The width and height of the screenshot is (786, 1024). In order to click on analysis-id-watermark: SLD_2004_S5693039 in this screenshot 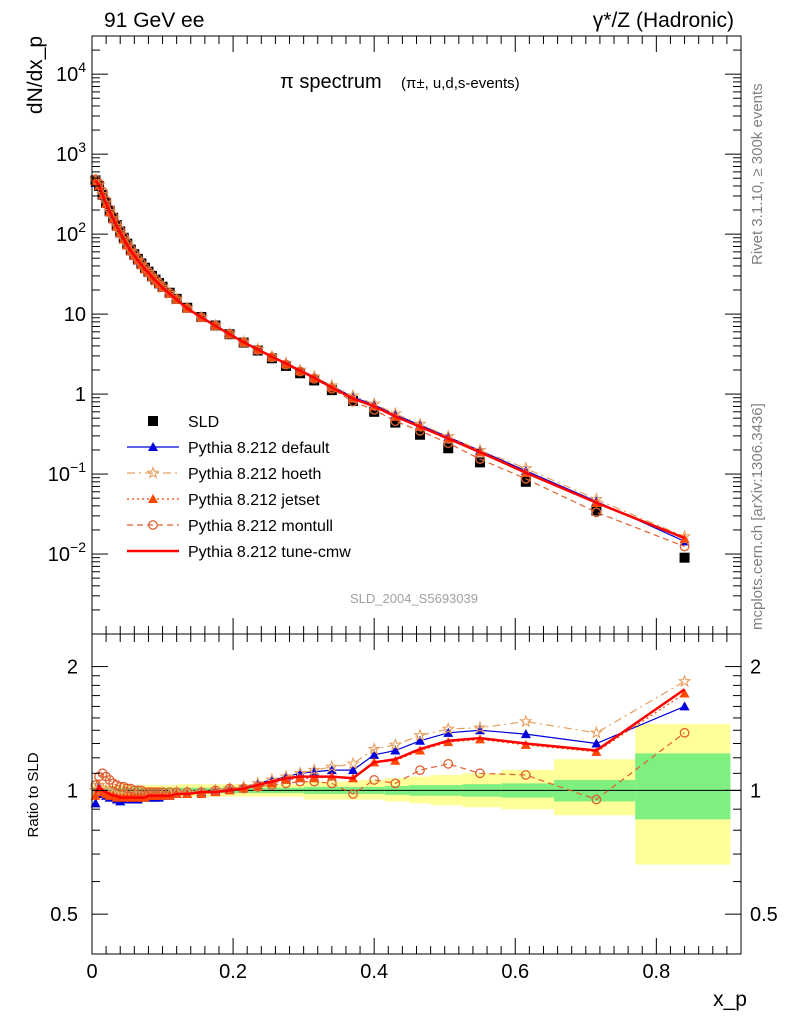, I will do `click(414, 598)`.